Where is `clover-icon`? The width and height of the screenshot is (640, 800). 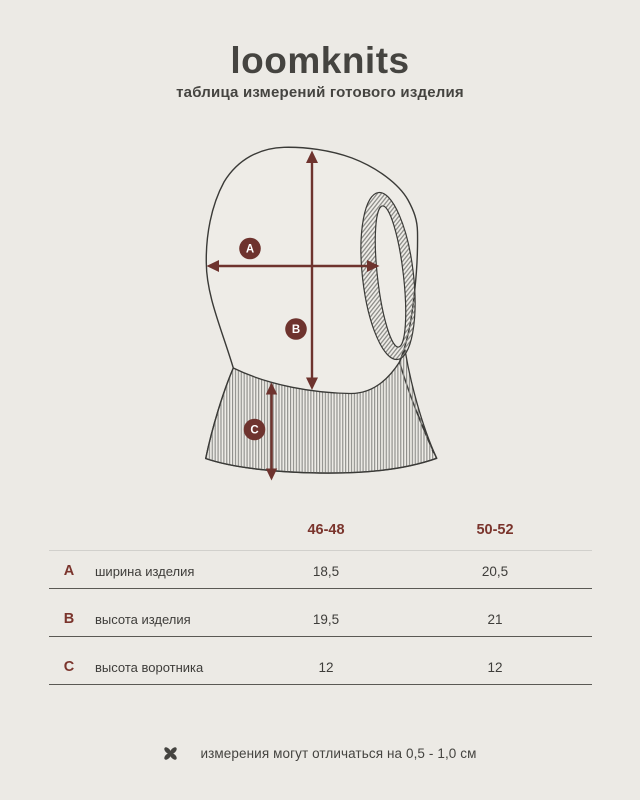 clover-icon is located at coordinates (171, 753).